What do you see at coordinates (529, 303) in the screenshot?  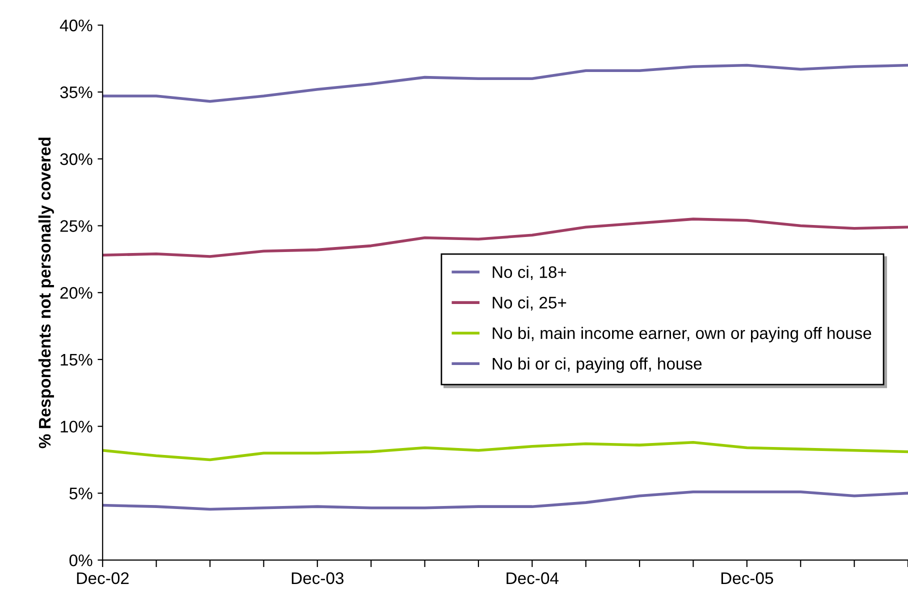 I see `legend-label: No ci, 25+` at bounding box center [529, 303].